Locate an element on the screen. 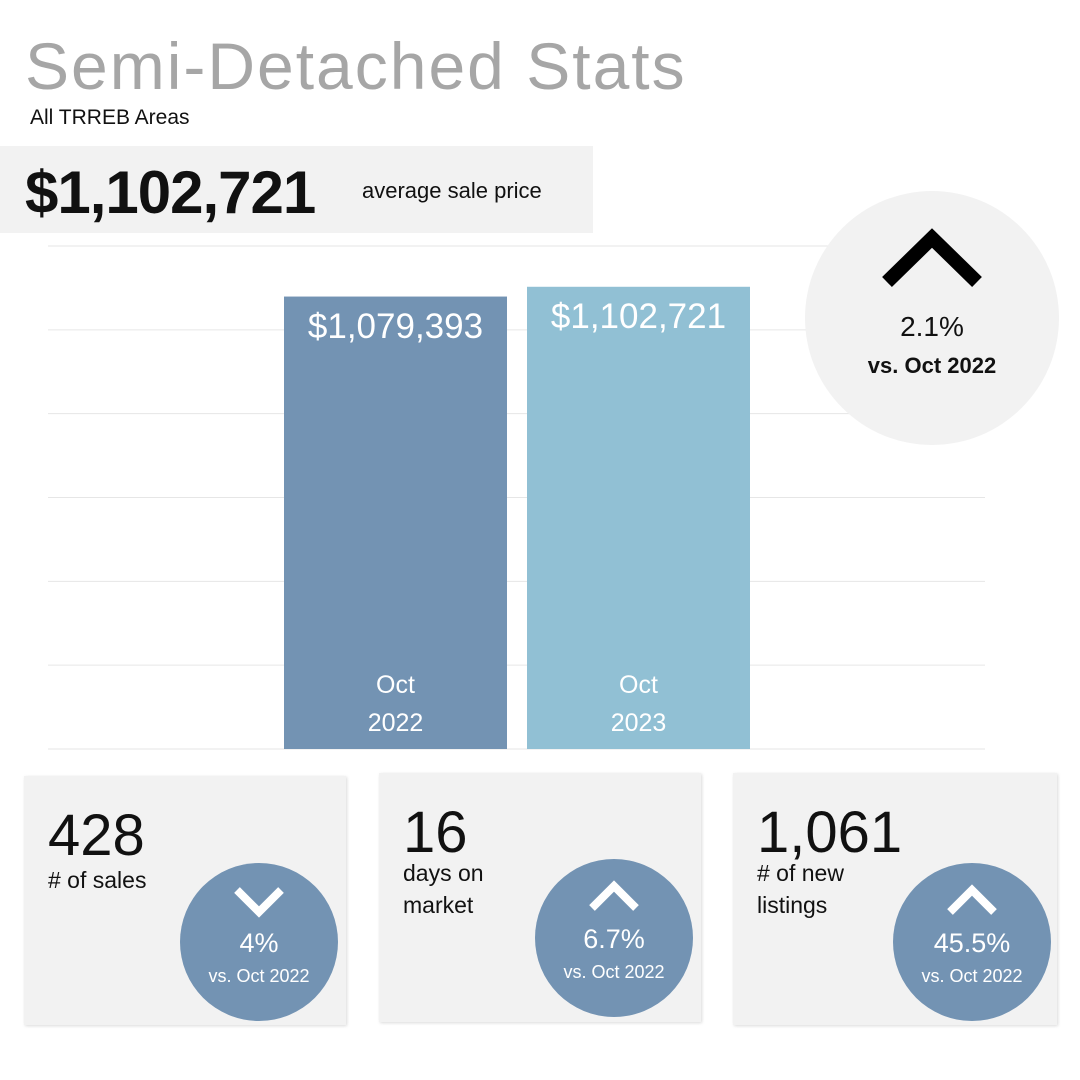 The image size is (1080, 1080). headline-box is located at coordinates (296, 189).